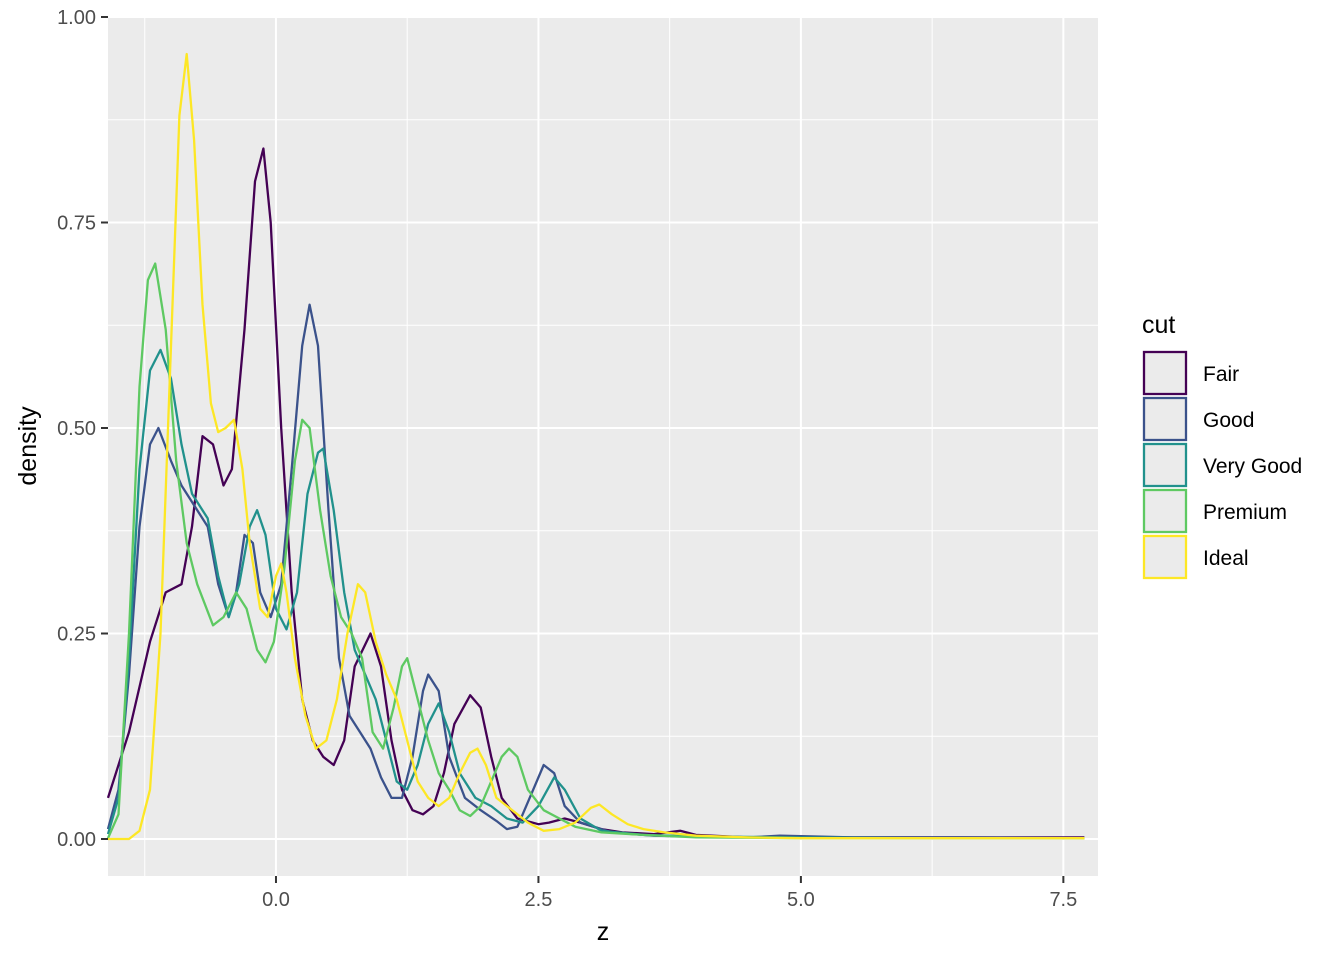 This screenshot has width=1344, height=960. What do you see at coordinates (539, 900) in the screenshot?
I see `x-tick-label: 2.5` at bounding box center [539, 900].